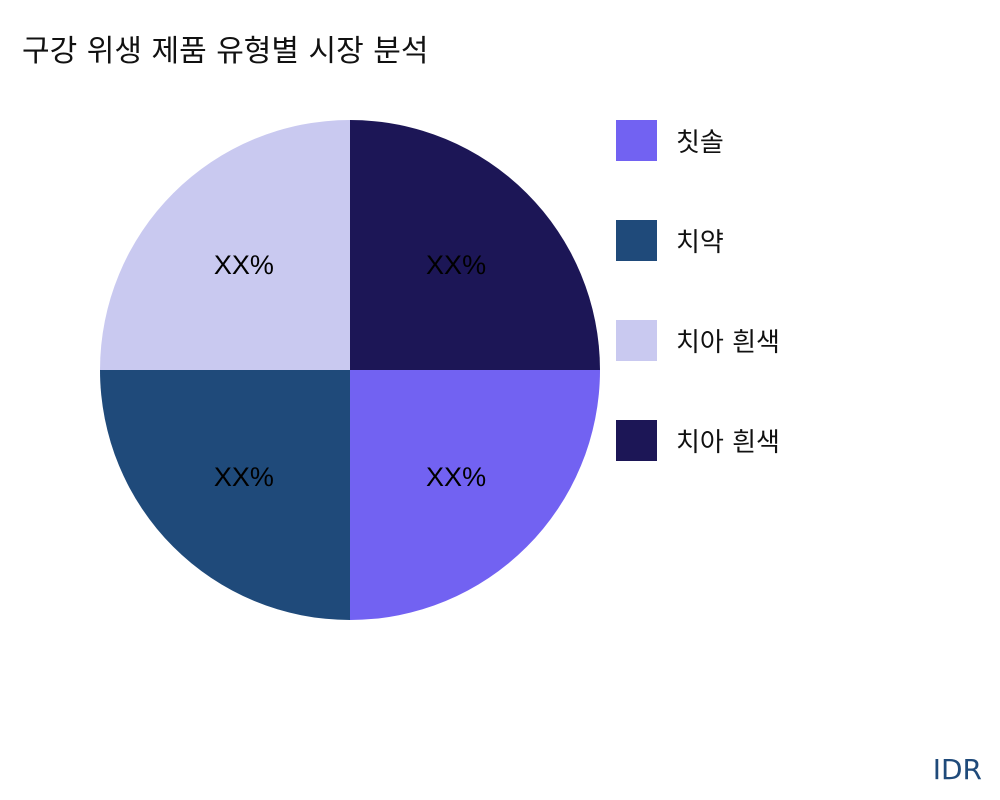 This screenshot has height=800, width=1000. What do you see at coordinates (700, 143) in the screenshot?
I see `legend-label: 칫솔` at bounding box center [700, 143].